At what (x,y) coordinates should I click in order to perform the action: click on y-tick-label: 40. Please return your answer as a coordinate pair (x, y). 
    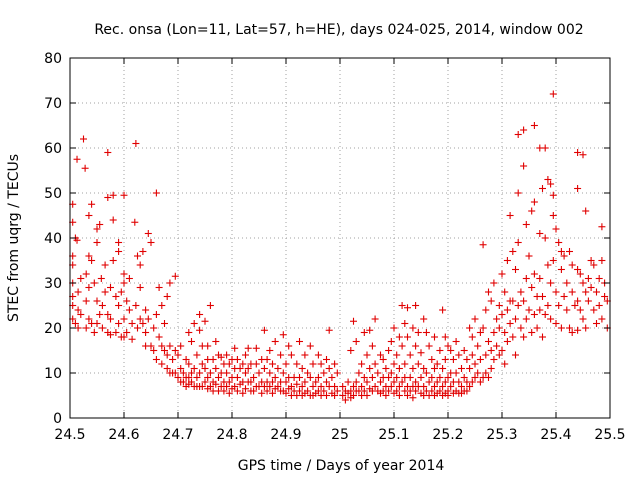
    Looking at the image, I should click on (53, 239).